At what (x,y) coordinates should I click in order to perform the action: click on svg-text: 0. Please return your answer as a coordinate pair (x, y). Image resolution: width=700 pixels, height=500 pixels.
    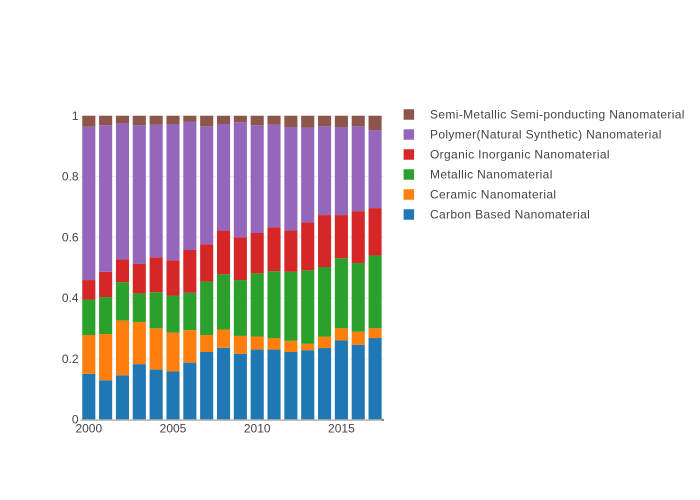
    Looking at the image, I should click on (75, 420).